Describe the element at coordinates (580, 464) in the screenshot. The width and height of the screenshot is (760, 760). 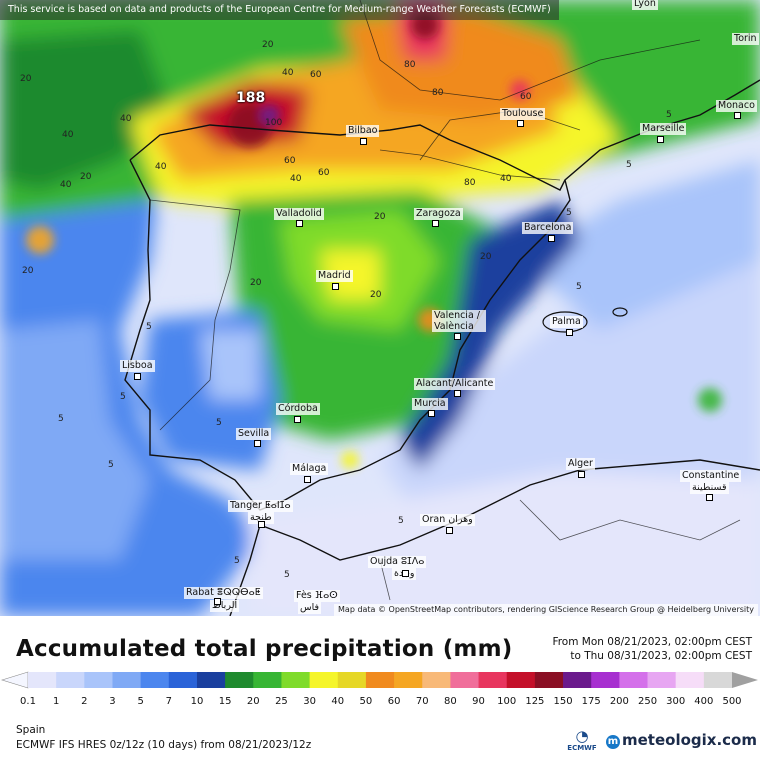
I see `city-label-alger: Alger` at that location.